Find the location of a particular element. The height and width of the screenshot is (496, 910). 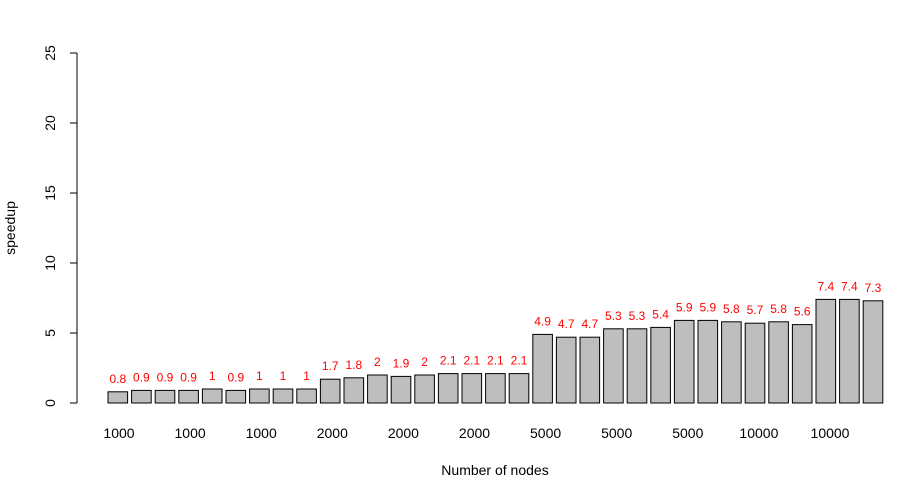

bar-value-label: 5.6 is located at coordinates (802, 312).